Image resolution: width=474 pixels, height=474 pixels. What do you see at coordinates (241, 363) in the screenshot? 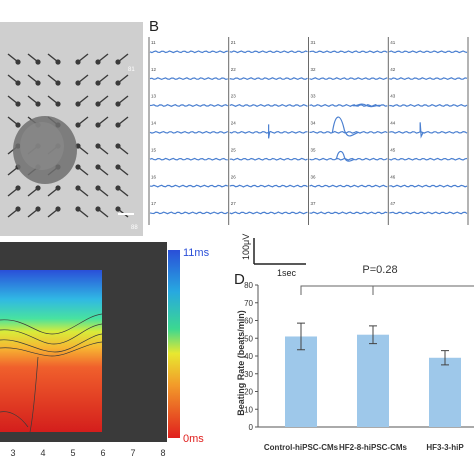
I see `y-axis-label: Beating Rate (beats/min)` at bounding box center [241, 363].